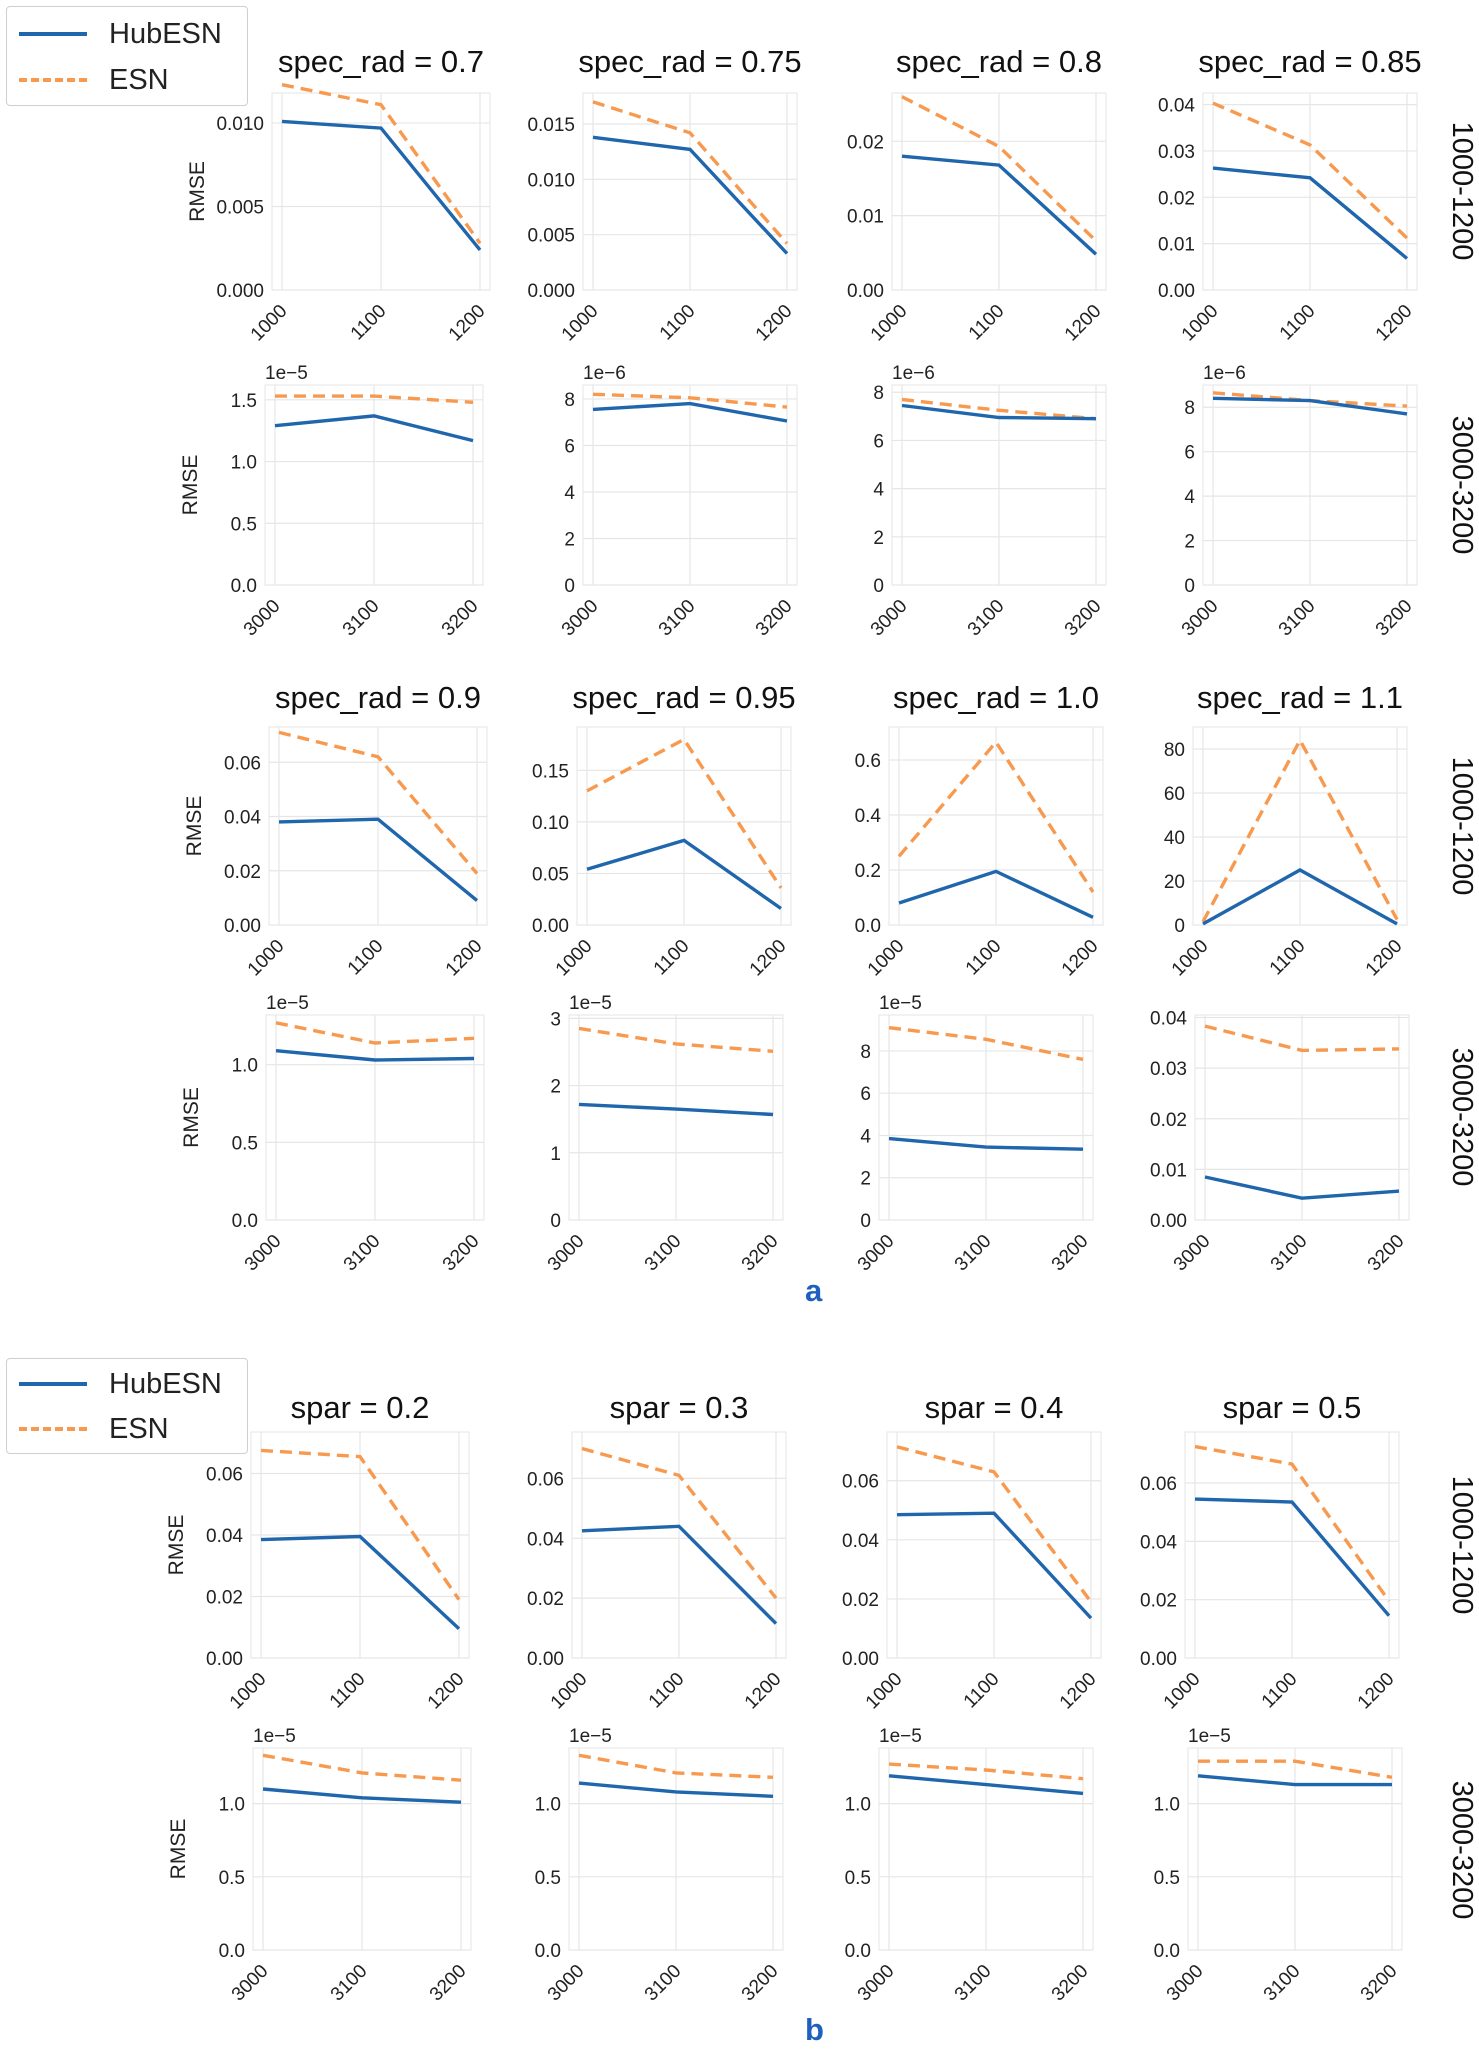 This screenshot has width=1479, height=2059. Describe the element at coordinates (569, 446) in the screenshot. I see `y-tick-label: 6` at that location.